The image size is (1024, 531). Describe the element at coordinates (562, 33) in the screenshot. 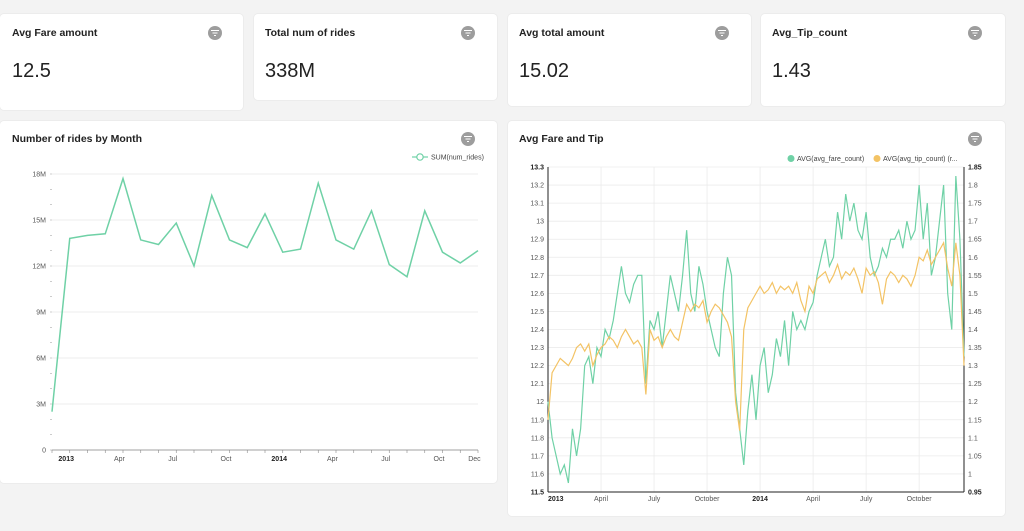

I see `kpi-title: Avg total amount` at that location.